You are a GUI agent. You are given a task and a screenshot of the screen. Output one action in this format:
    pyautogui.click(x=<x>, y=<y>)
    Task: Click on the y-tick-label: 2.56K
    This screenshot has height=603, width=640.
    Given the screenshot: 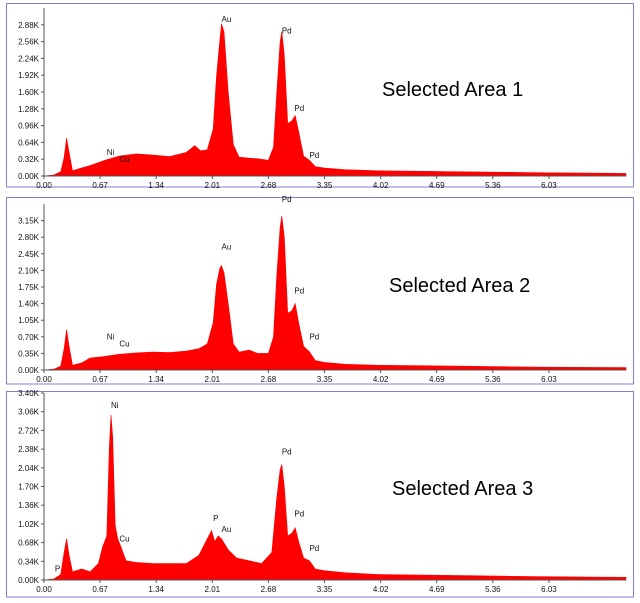 What is the action you would take?
    pyautogui.click(x=29, y=42)
    